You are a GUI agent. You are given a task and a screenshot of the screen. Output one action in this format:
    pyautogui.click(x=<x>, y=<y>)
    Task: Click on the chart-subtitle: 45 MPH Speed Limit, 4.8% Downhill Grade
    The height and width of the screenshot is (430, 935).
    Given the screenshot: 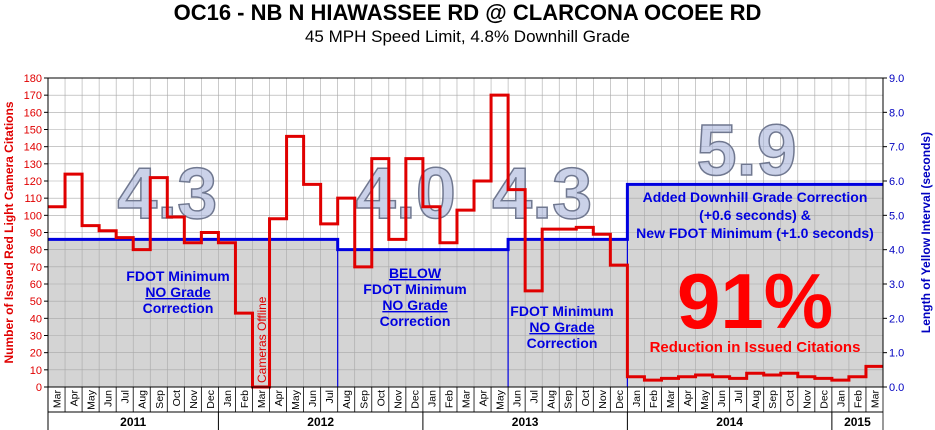 What is the action you would take?
    pyautogui.click(x=467, y=36)
    